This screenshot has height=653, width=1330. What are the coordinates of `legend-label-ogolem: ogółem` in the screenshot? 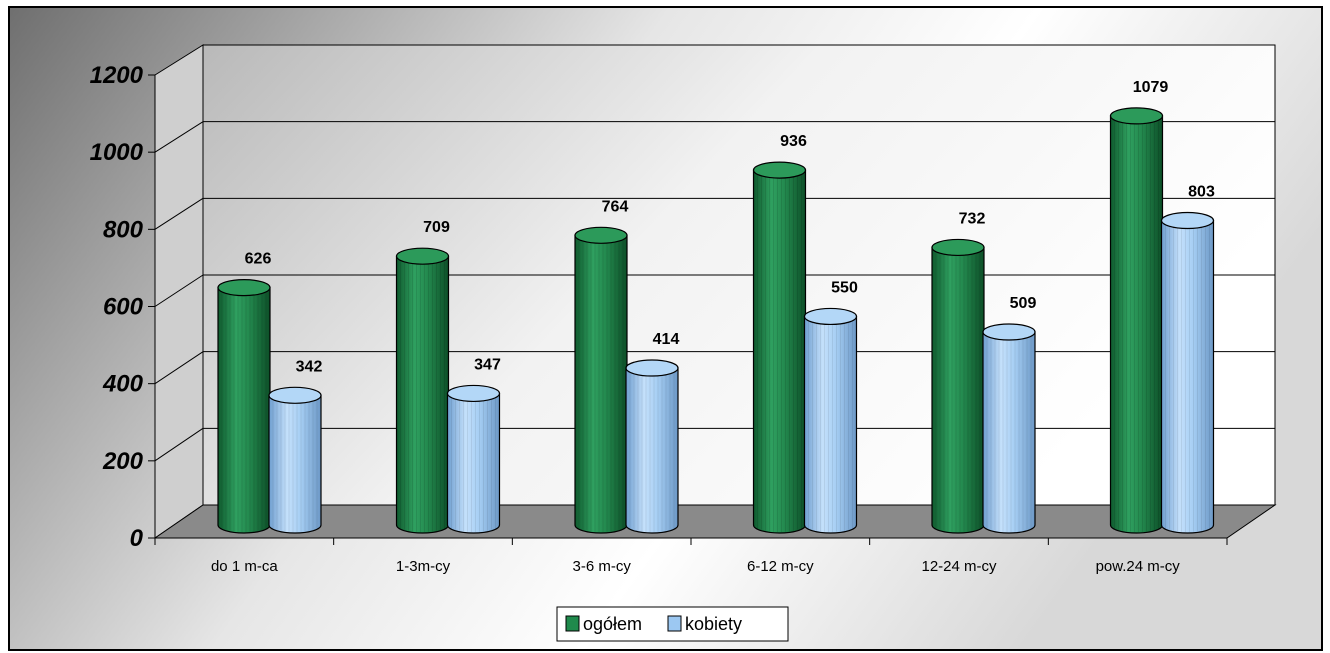 It's located at (612, 624).